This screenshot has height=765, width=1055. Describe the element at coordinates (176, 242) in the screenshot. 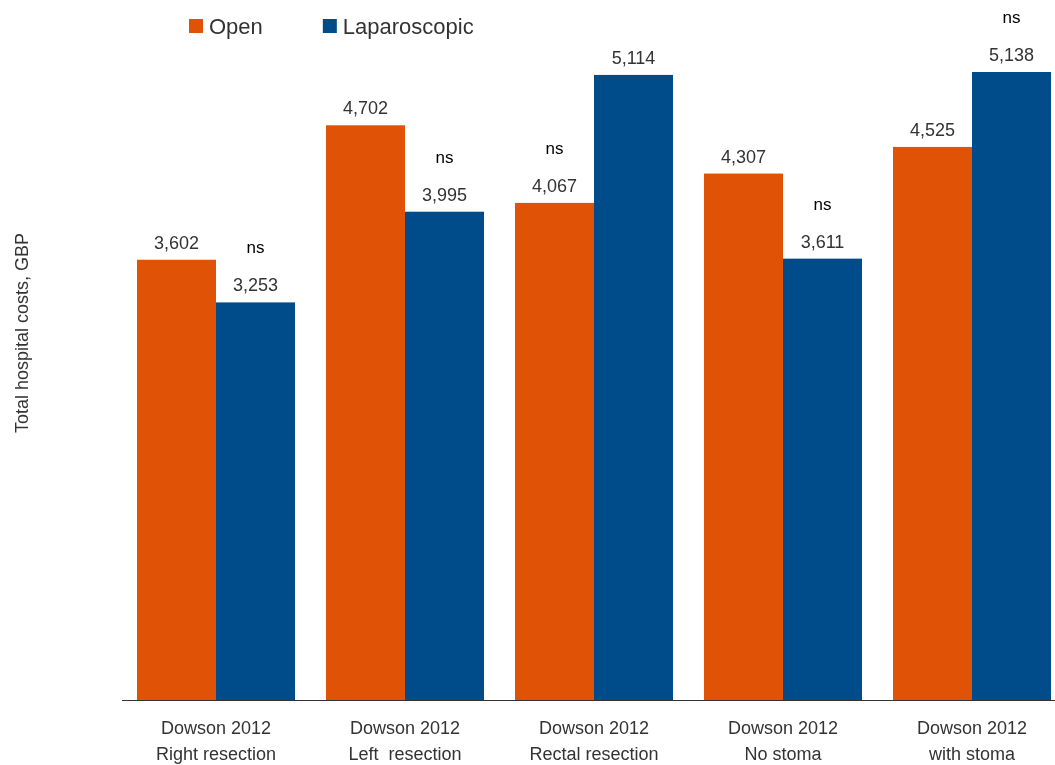

I see `data-label: 3,602` at that location.